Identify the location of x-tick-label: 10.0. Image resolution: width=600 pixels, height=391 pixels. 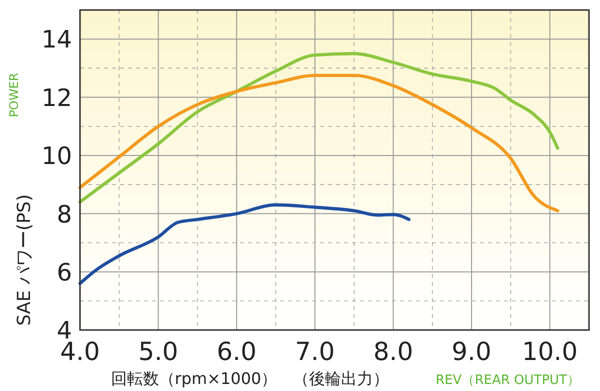
(550, 351).